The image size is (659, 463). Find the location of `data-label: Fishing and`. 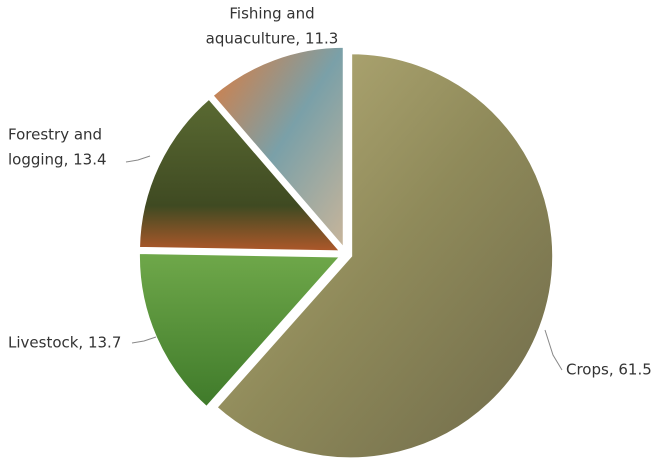

data-label: Fishing and is located at coordinates (271, 14).